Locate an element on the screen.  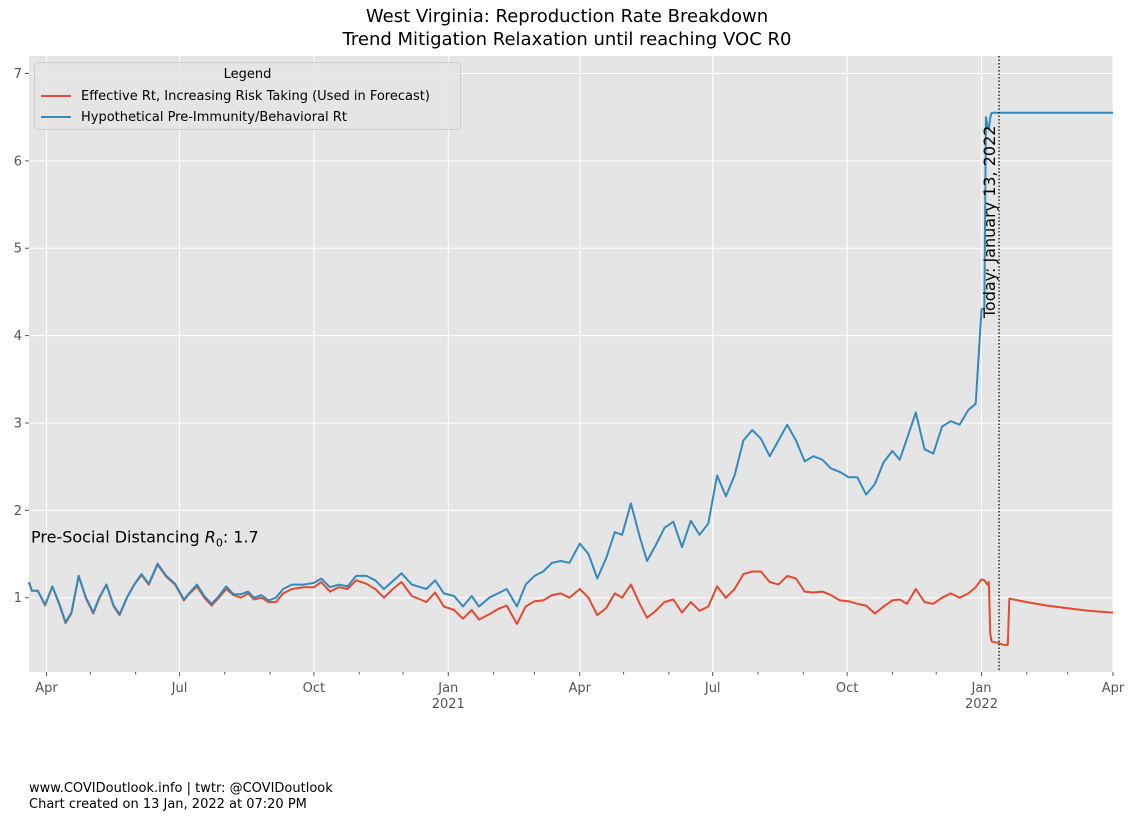
legend-label-hypothetical-rt: Hypothetical Pre-Immunity/Behavioral Rt is located at coordinates (214, 117).